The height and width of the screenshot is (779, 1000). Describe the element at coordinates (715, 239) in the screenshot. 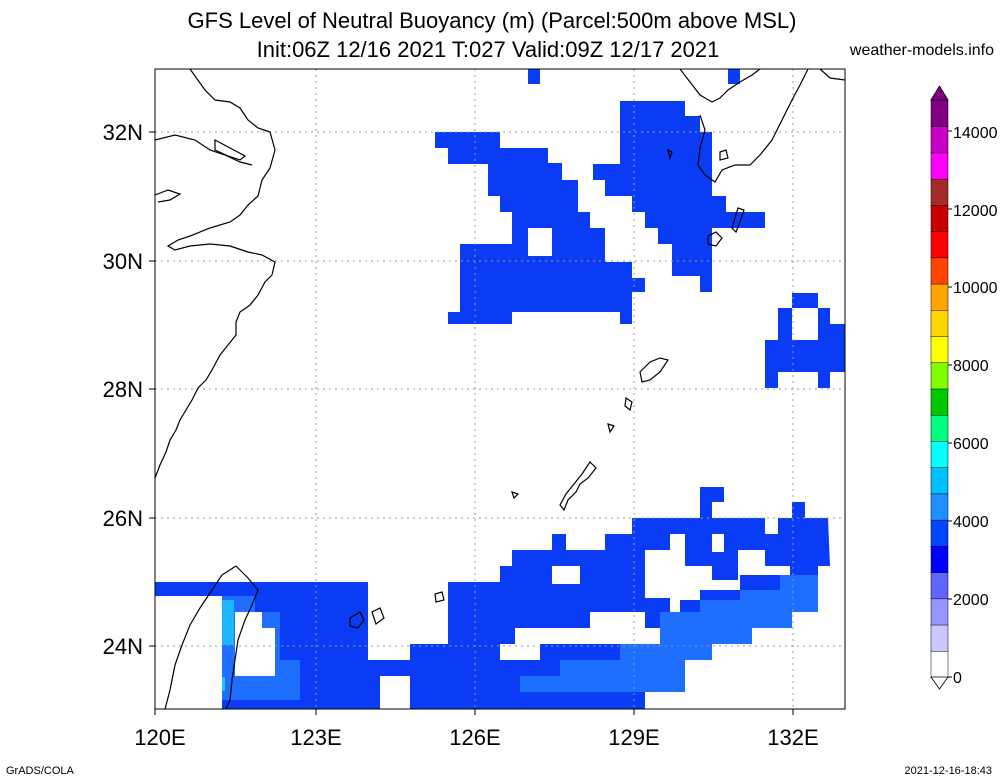

I see `island-yakushima` at that location.